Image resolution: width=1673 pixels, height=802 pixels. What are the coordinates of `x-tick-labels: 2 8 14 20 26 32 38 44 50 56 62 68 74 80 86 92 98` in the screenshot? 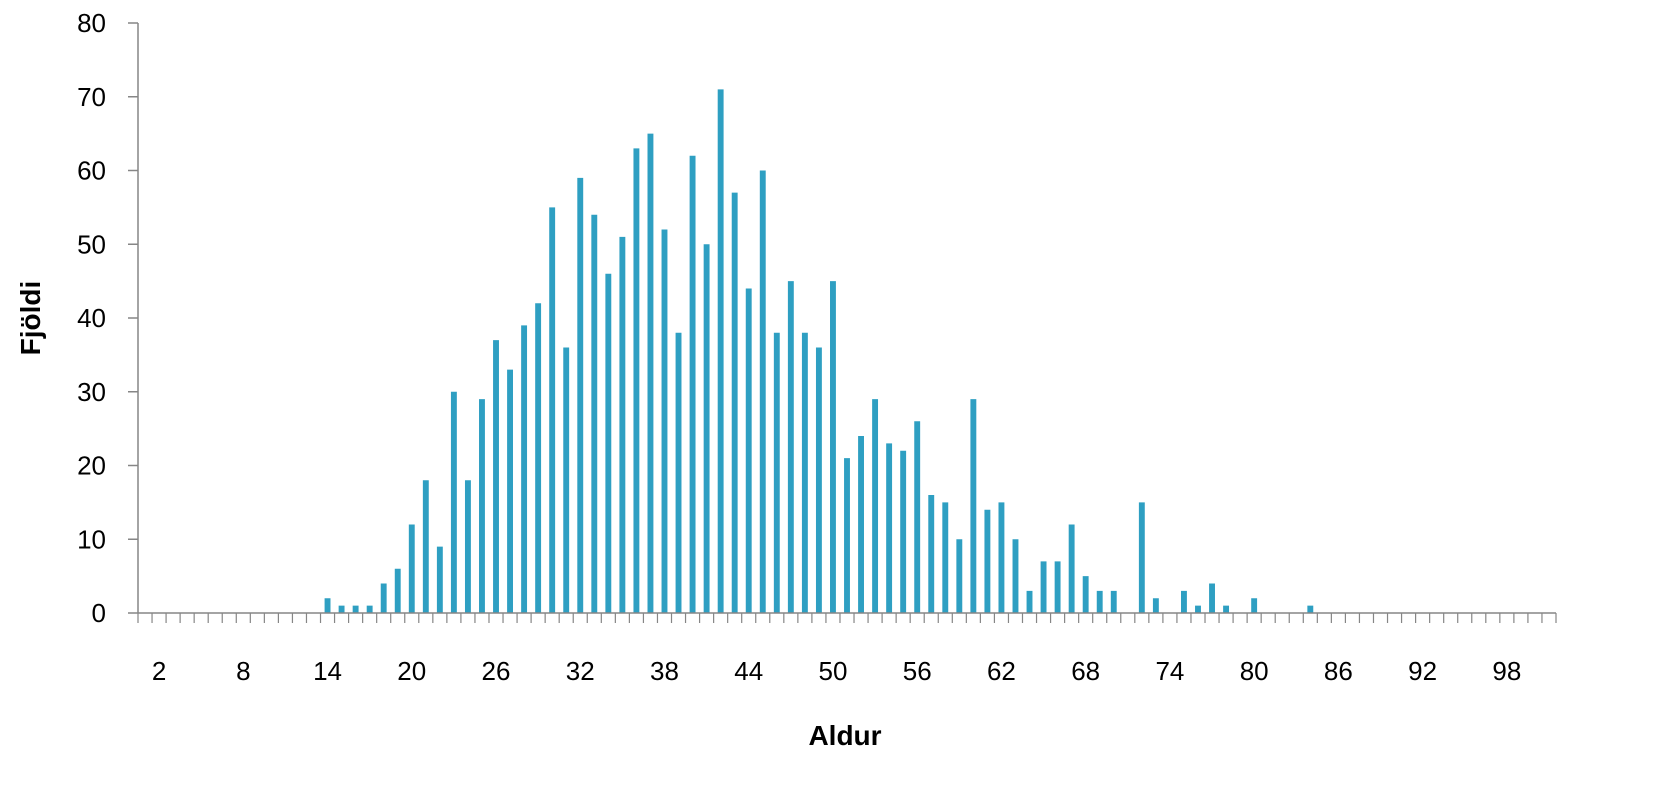 It's located at (836, 671).